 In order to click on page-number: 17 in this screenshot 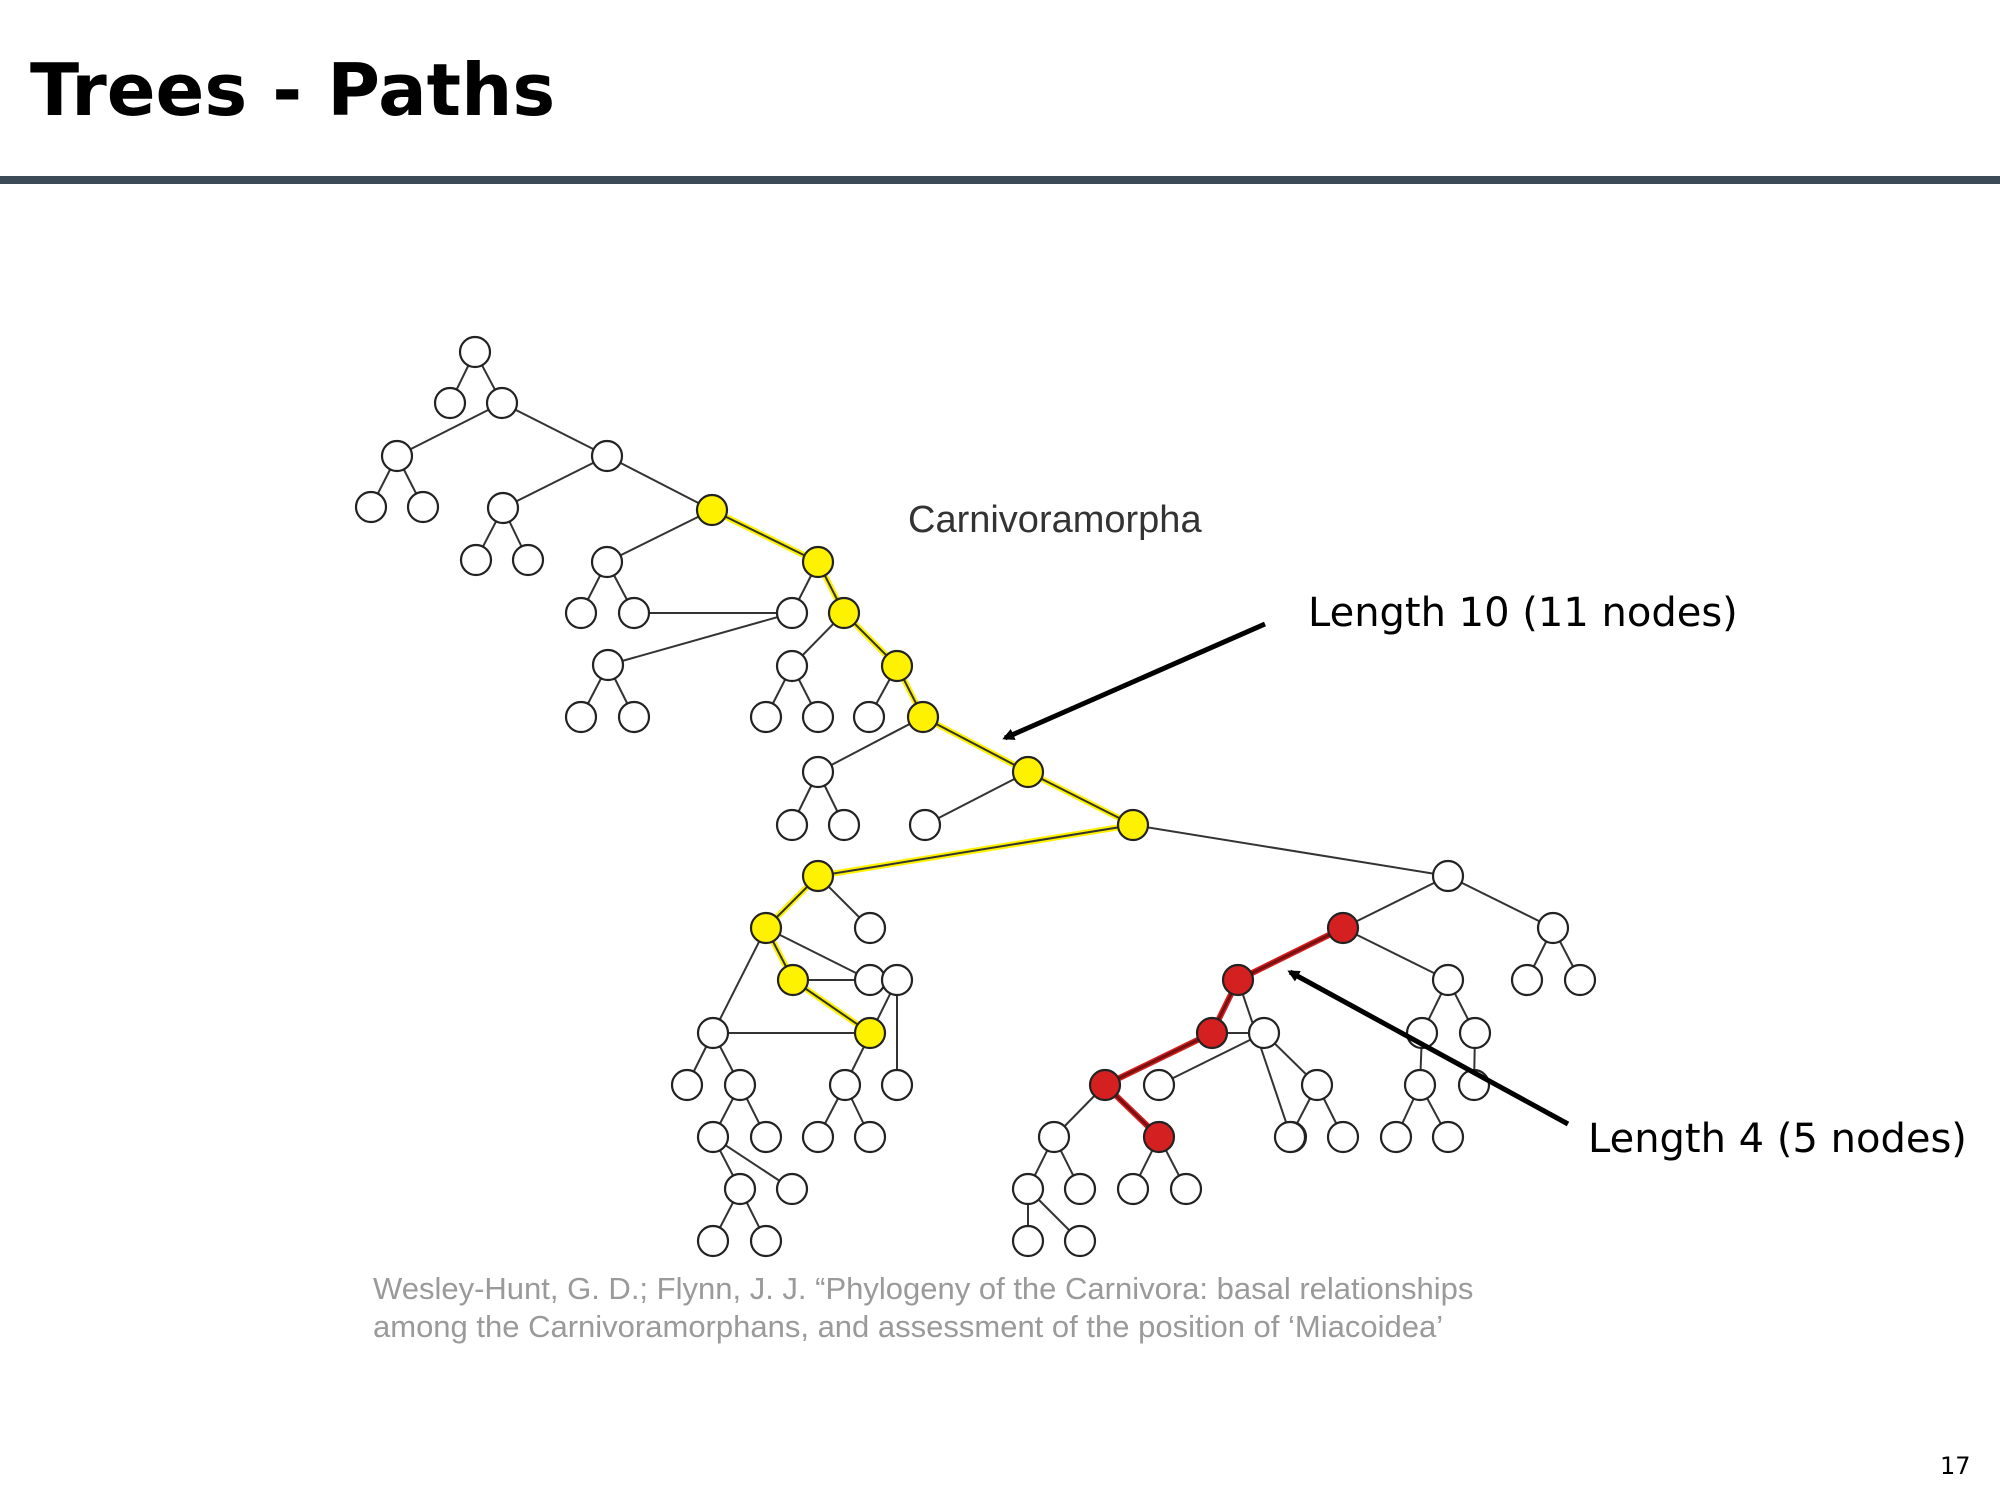, I will do `click(1955, 1466)`.